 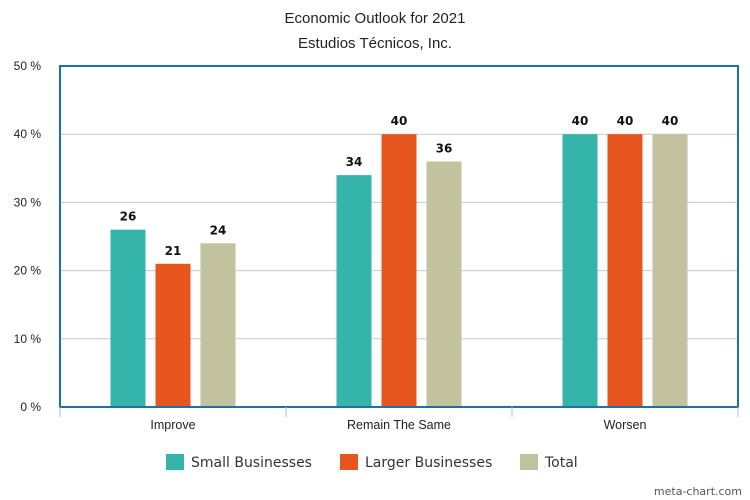 I want to click on legend-label: Small Businesses, so click(x=251, y=463).